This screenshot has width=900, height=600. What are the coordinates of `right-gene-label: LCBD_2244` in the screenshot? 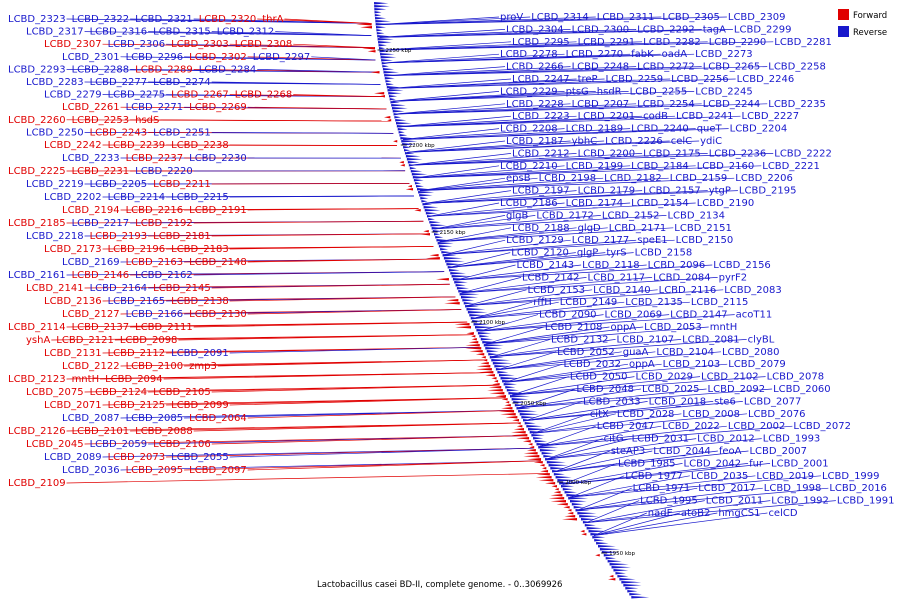 It's located at (732, 104).